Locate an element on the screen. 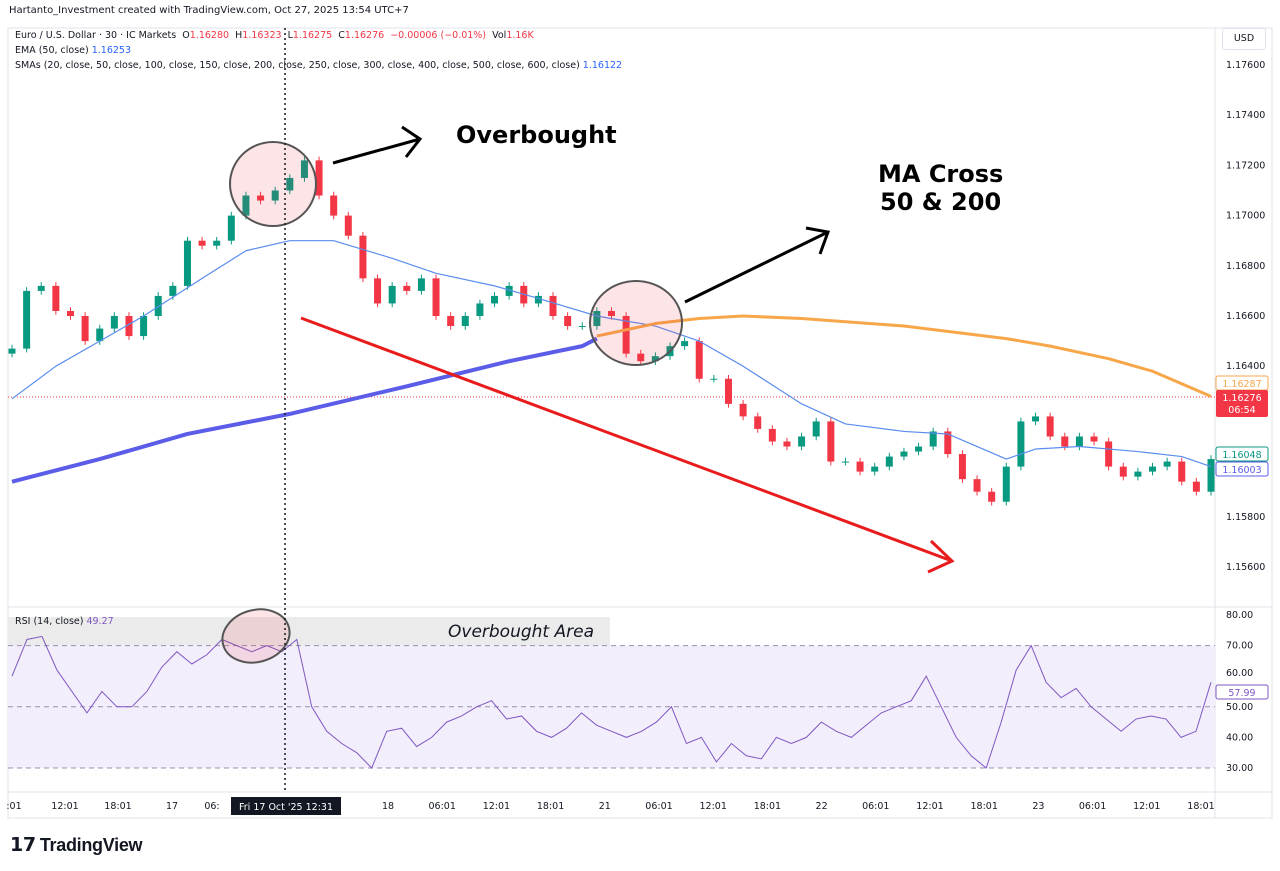  last-price-label-box is located at coordinates (1242, 403).